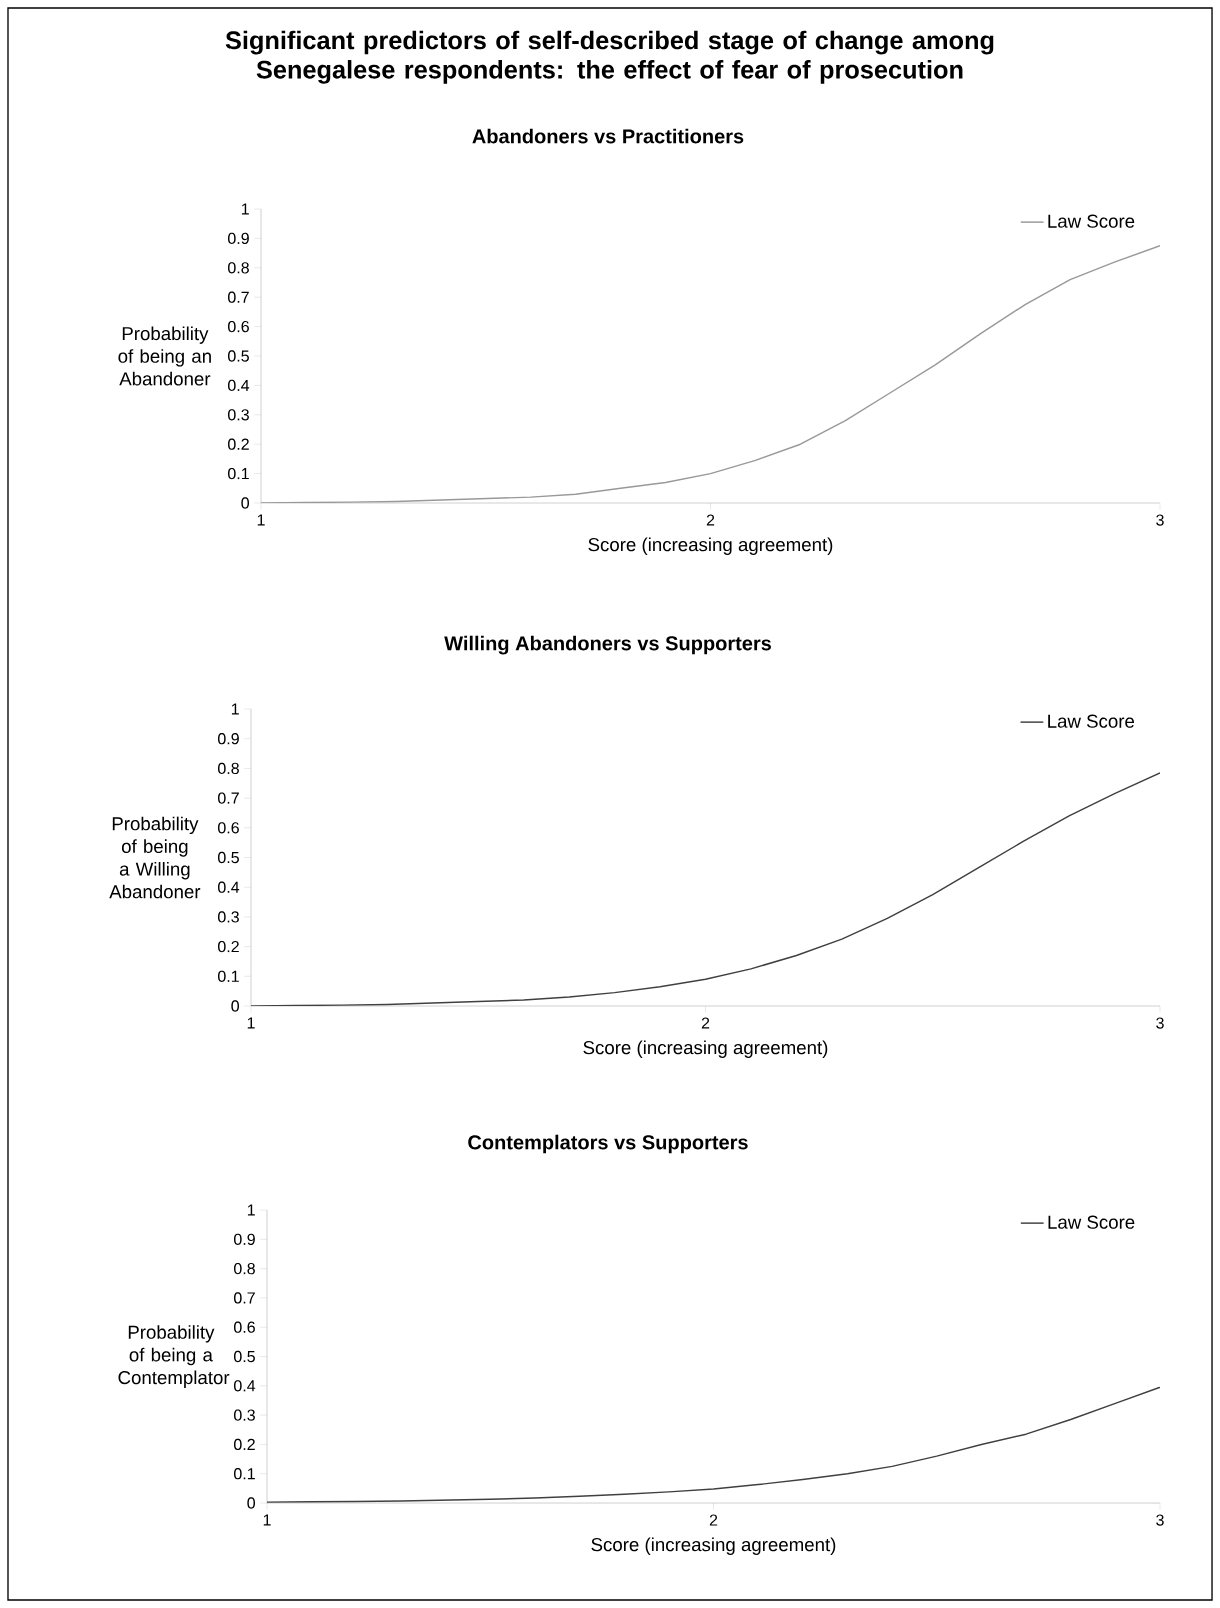 This screenshot has width=1220, height=1608. Describe the element at coordinates (608, 136) in the screenshot. I see `chart-subtitle: Abandoners vs Practitioners` at that location.